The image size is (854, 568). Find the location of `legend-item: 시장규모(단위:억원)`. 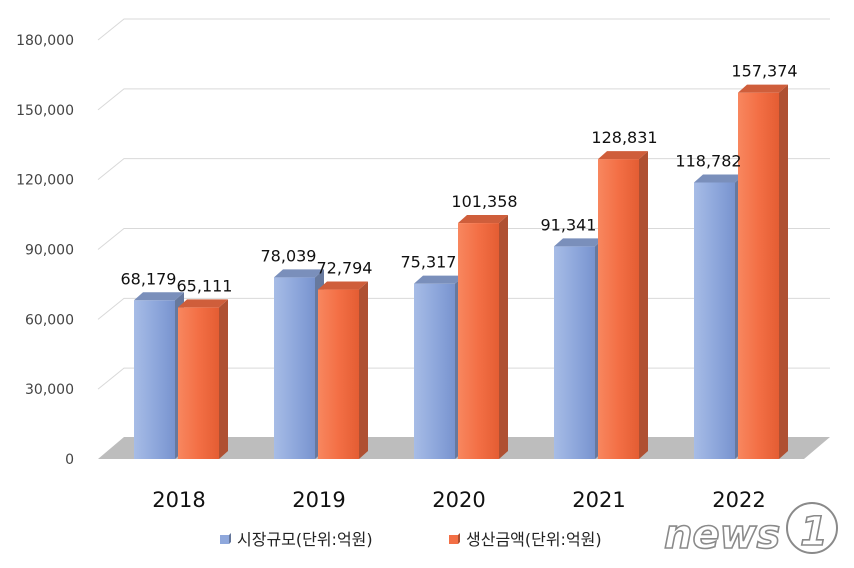

legend-item: 시장규모(단위:억원) is located at coordinates (296, 539).